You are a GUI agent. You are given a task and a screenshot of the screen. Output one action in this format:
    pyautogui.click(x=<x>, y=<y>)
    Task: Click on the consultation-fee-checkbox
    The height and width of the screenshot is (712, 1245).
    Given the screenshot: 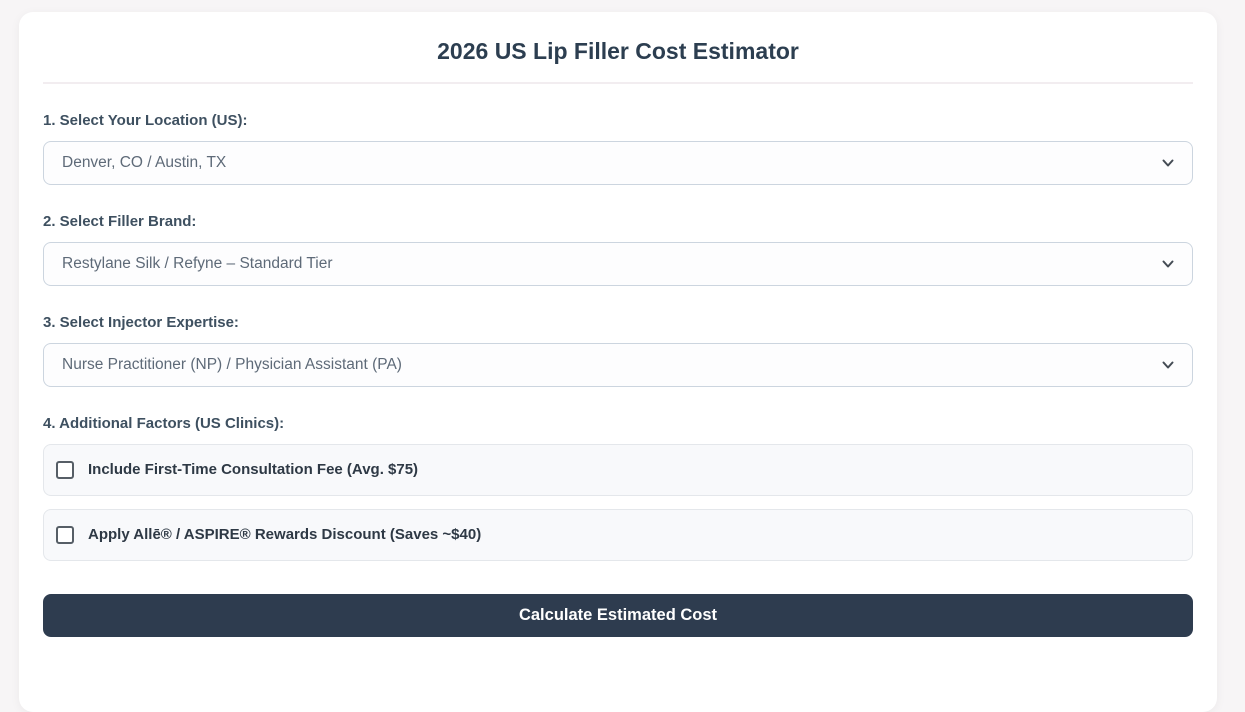 What is the action you would take?
    pyautogui.click(x=65, y=469)
    